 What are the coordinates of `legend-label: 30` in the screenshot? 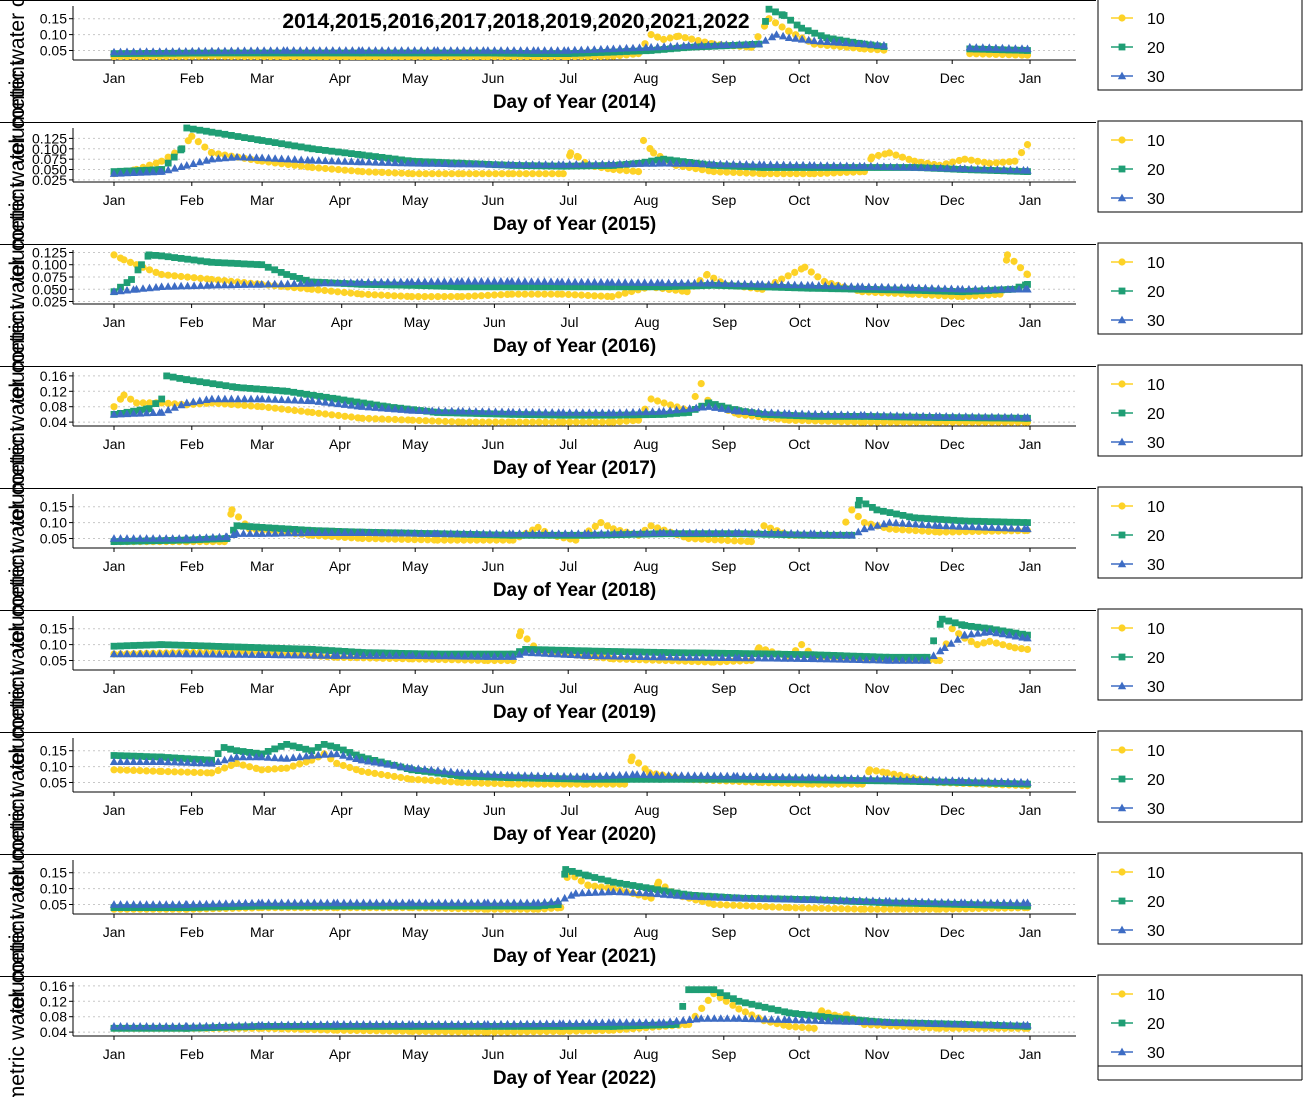 It's located at (1156, 1053).